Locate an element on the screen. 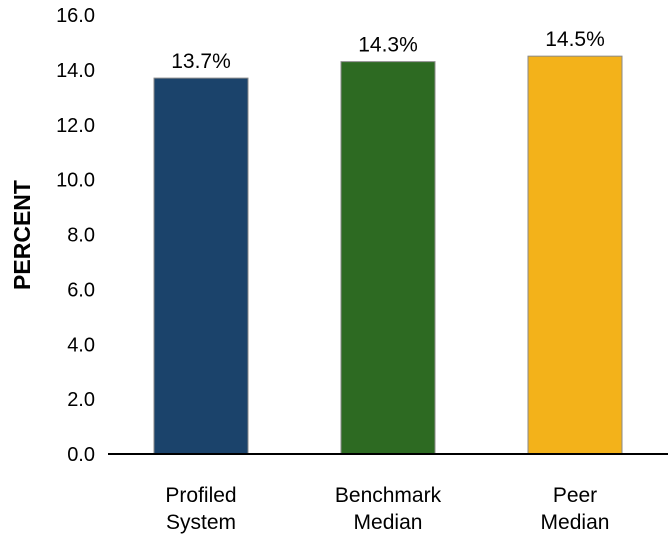  y-tick-label: 14.0 is located at coordinates (75, 71).